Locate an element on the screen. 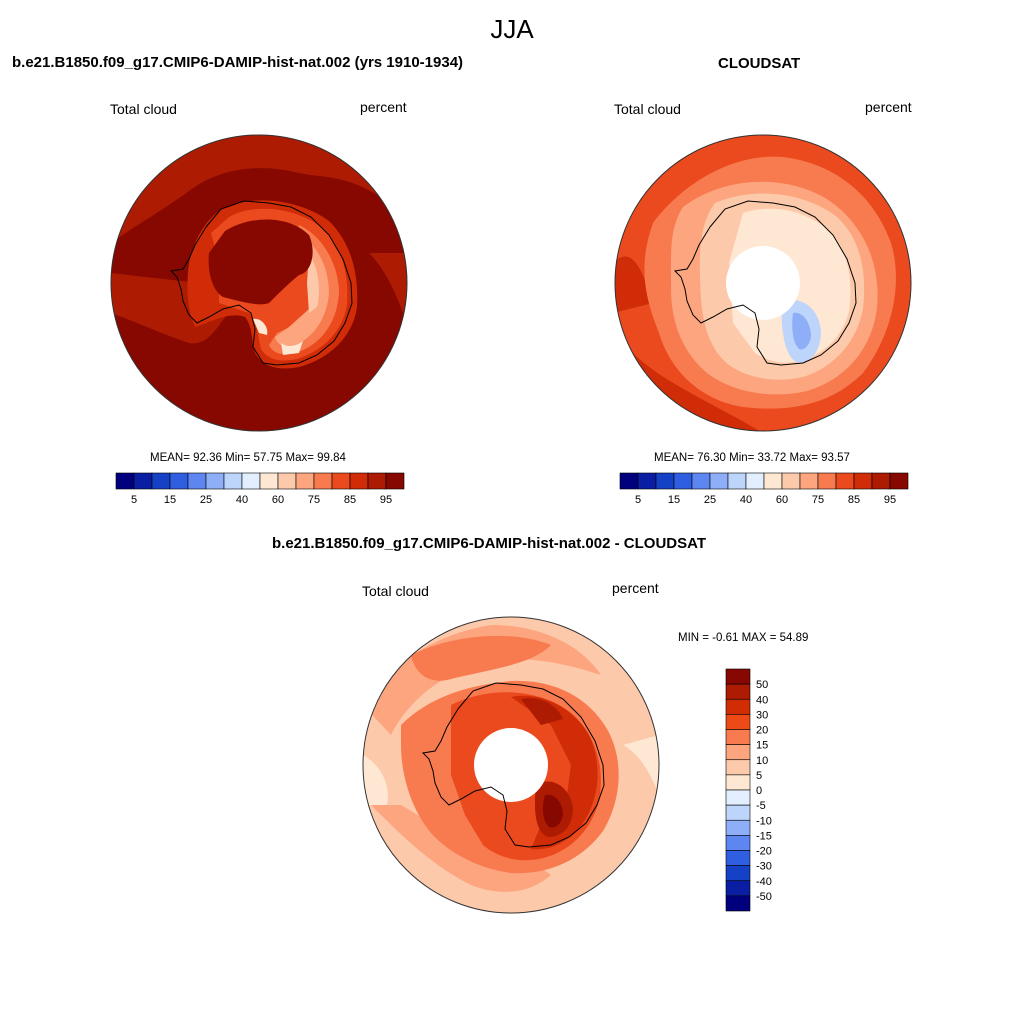  panel-1-colorbar: 5 15 25 40 60 75 85 95 is located at coordinates (260, 489).